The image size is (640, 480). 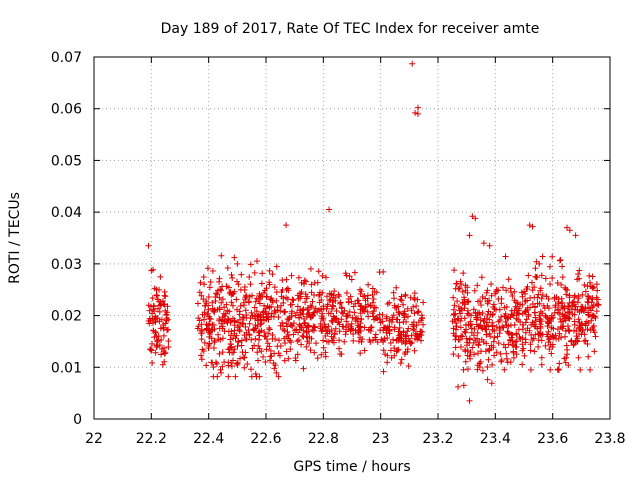 I want to click on y-tick-label: 0.03, so click(x=66, y=265).